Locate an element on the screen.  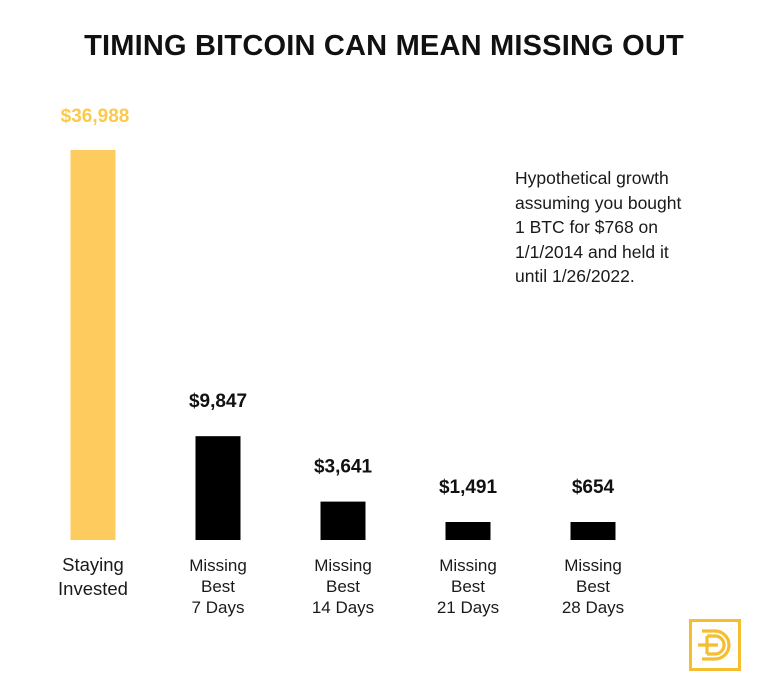
annotation-line: 1 BTC for $768 on is located at coordinates (586, 227).